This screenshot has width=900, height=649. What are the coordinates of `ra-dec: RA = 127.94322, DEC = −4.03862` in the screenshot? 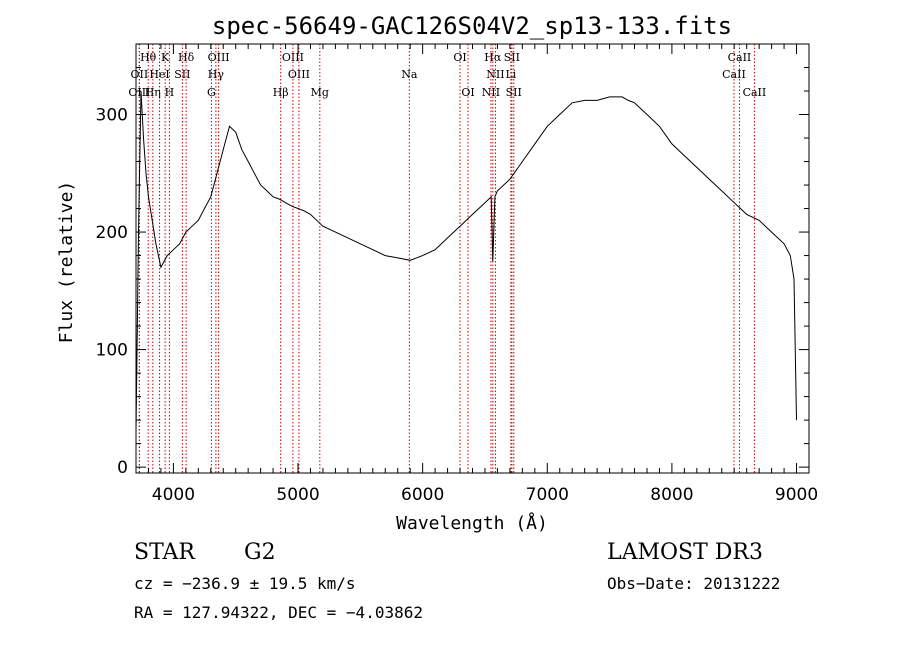 It's located at (278, 612).